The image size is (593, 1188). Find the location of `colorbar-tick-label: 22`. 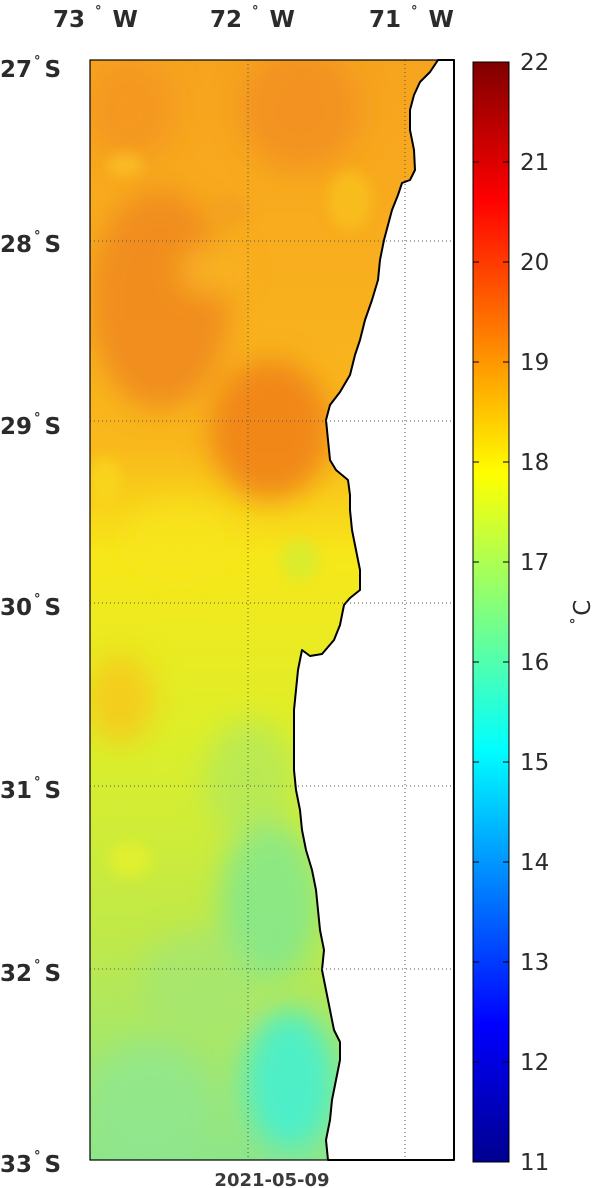

colorbar-tick-label: 22 is located at coordinates (534, 63).